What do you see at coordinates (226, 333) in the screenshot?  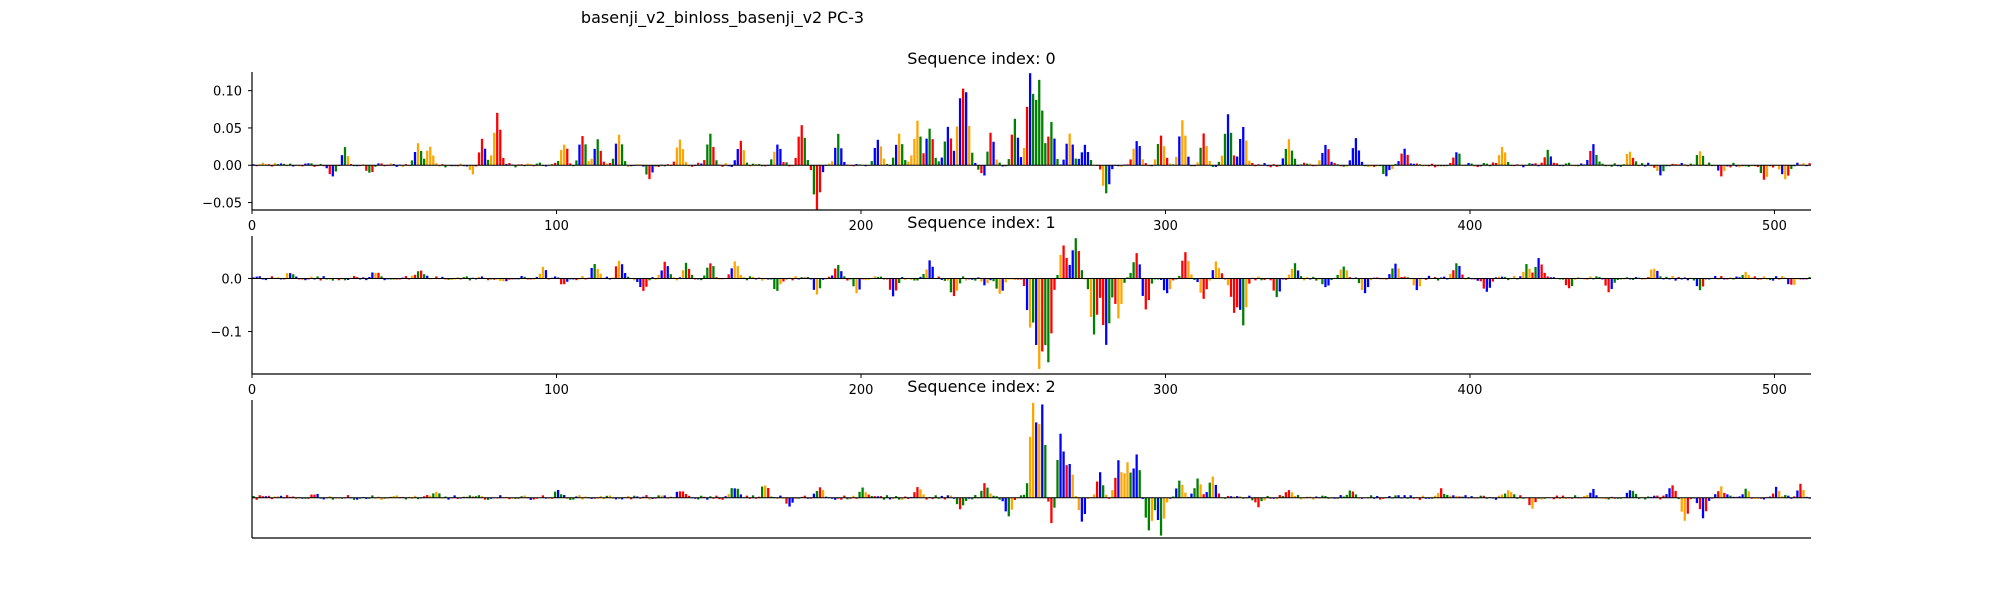 I see `y-tick-label: −0.1` at bounding box center [226, 333].